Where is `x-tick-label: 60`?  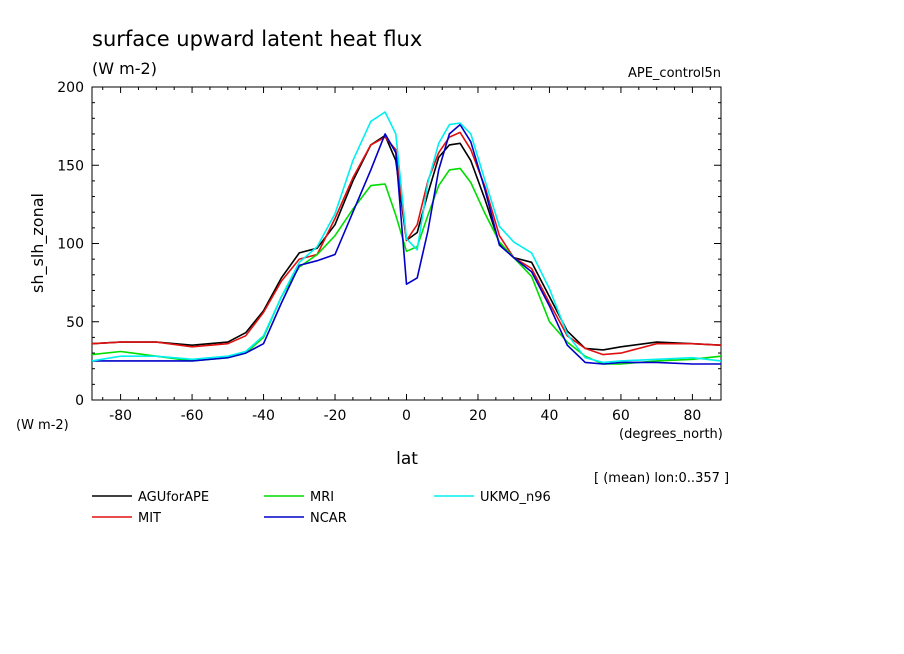
x-tick-label: 60 is located at coordinates (621, 416).